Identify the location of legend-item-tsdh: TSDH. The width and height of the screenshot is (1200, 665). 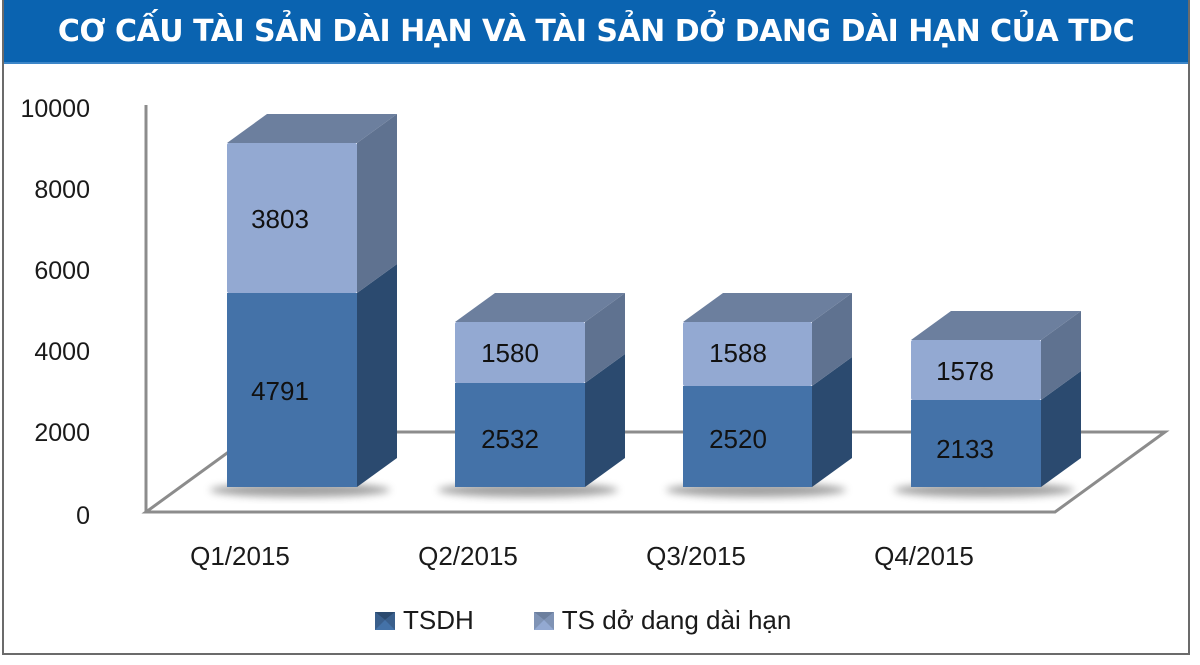
(424, 620).